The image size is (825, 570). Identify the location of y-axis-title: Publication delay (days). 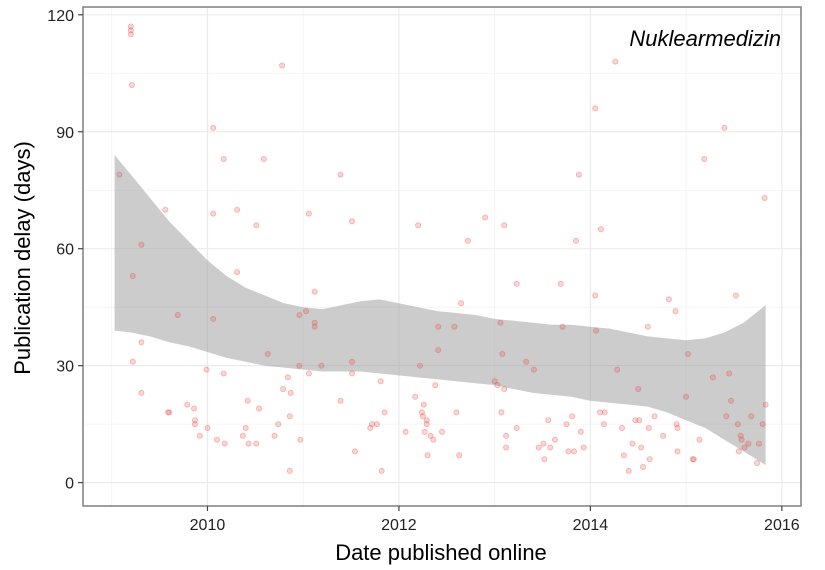
(22, 258).